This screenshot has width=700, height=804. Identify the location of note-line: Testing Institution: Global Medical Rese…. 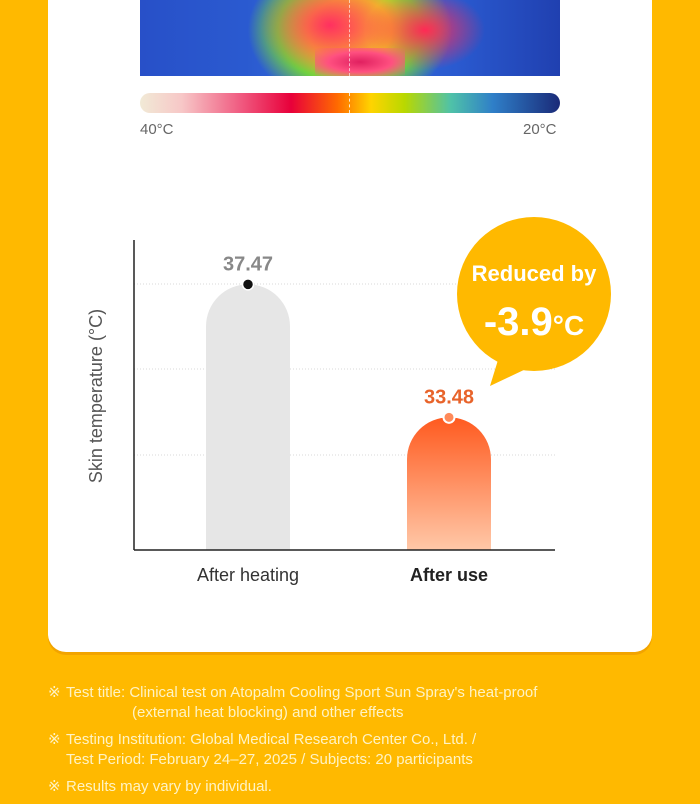
(271, 739).